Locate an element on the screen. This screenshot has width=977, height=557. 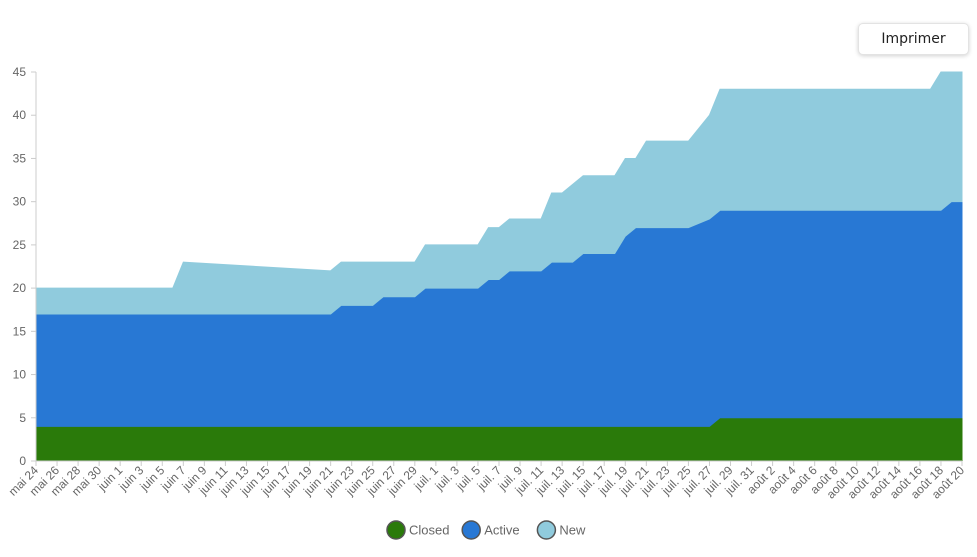
print-button: Imprimer is located at coordinates (913, 39).